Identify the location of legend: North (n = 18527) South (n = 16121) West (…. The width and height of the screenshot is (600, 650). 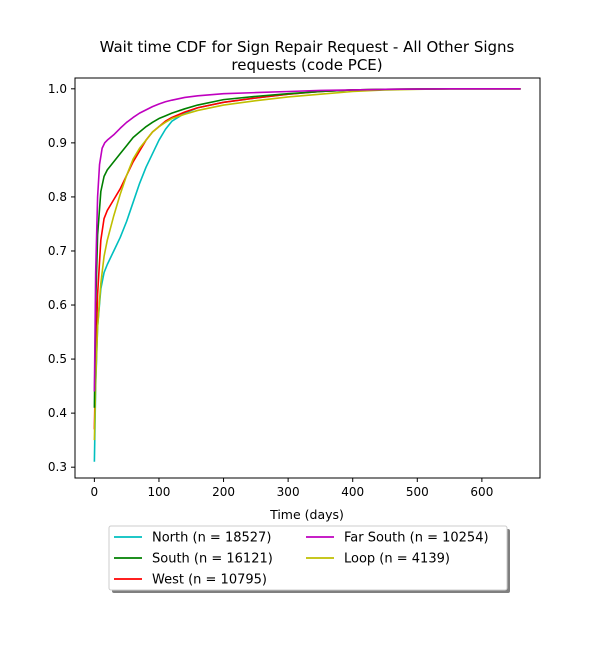
(309, 559).